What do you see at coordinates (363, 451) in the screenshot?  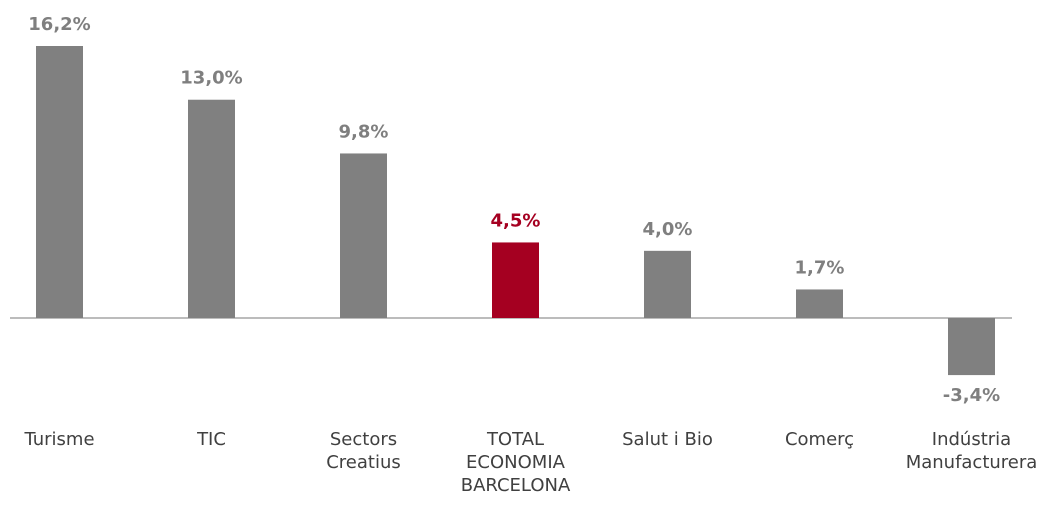 I see `category-label: Sectors Creatius` at bounding box center [363, 451].